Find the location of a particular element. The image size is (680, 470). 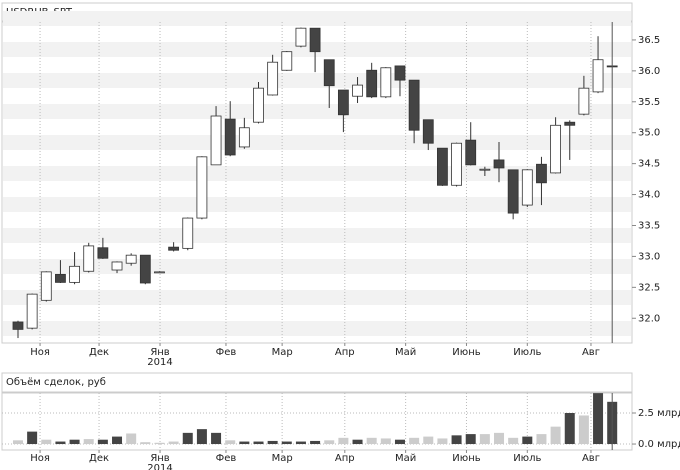

y-tick-label: 2.5 млрд is located at coordinates (659, 413).